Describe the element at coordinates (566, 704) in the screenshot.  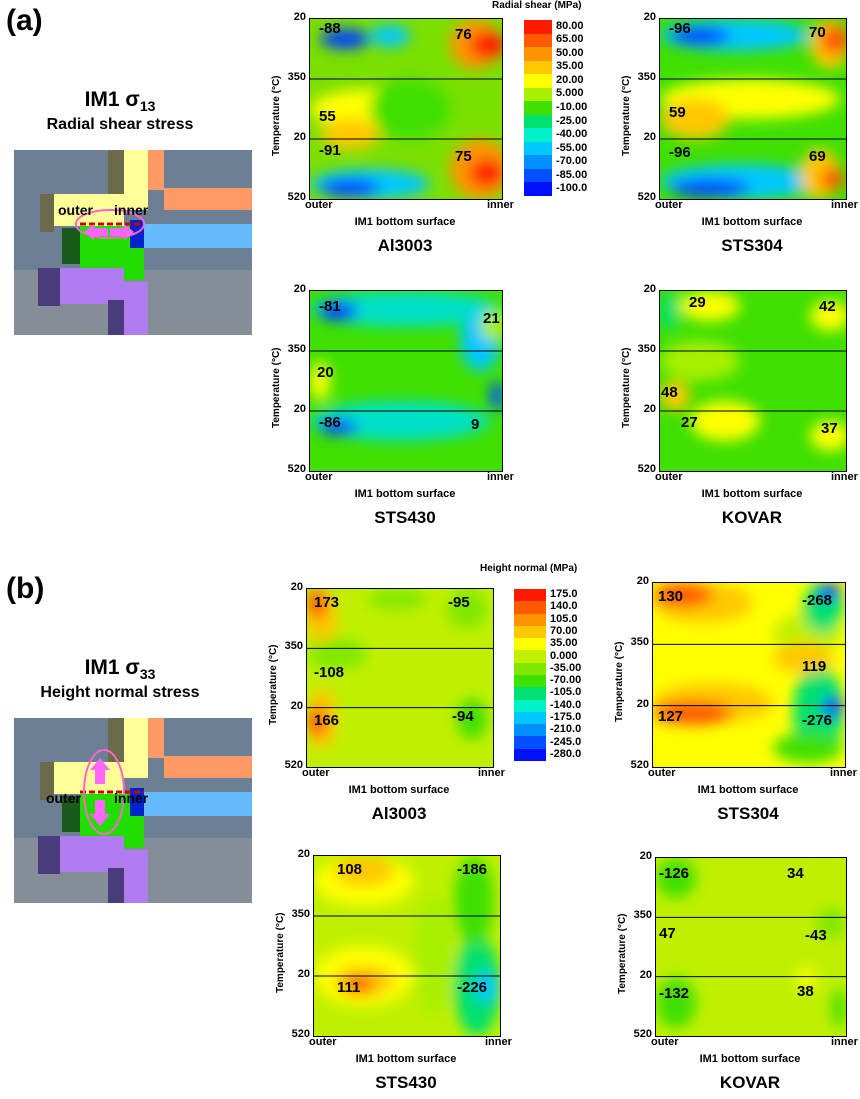
I see `colorbar-value: -140.0` at that location.